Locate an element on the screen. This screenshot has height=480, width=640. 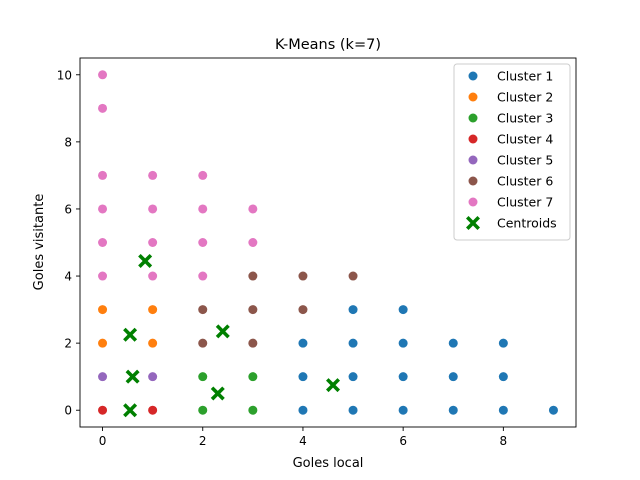
legend-box is located at coordinates (512, 152).